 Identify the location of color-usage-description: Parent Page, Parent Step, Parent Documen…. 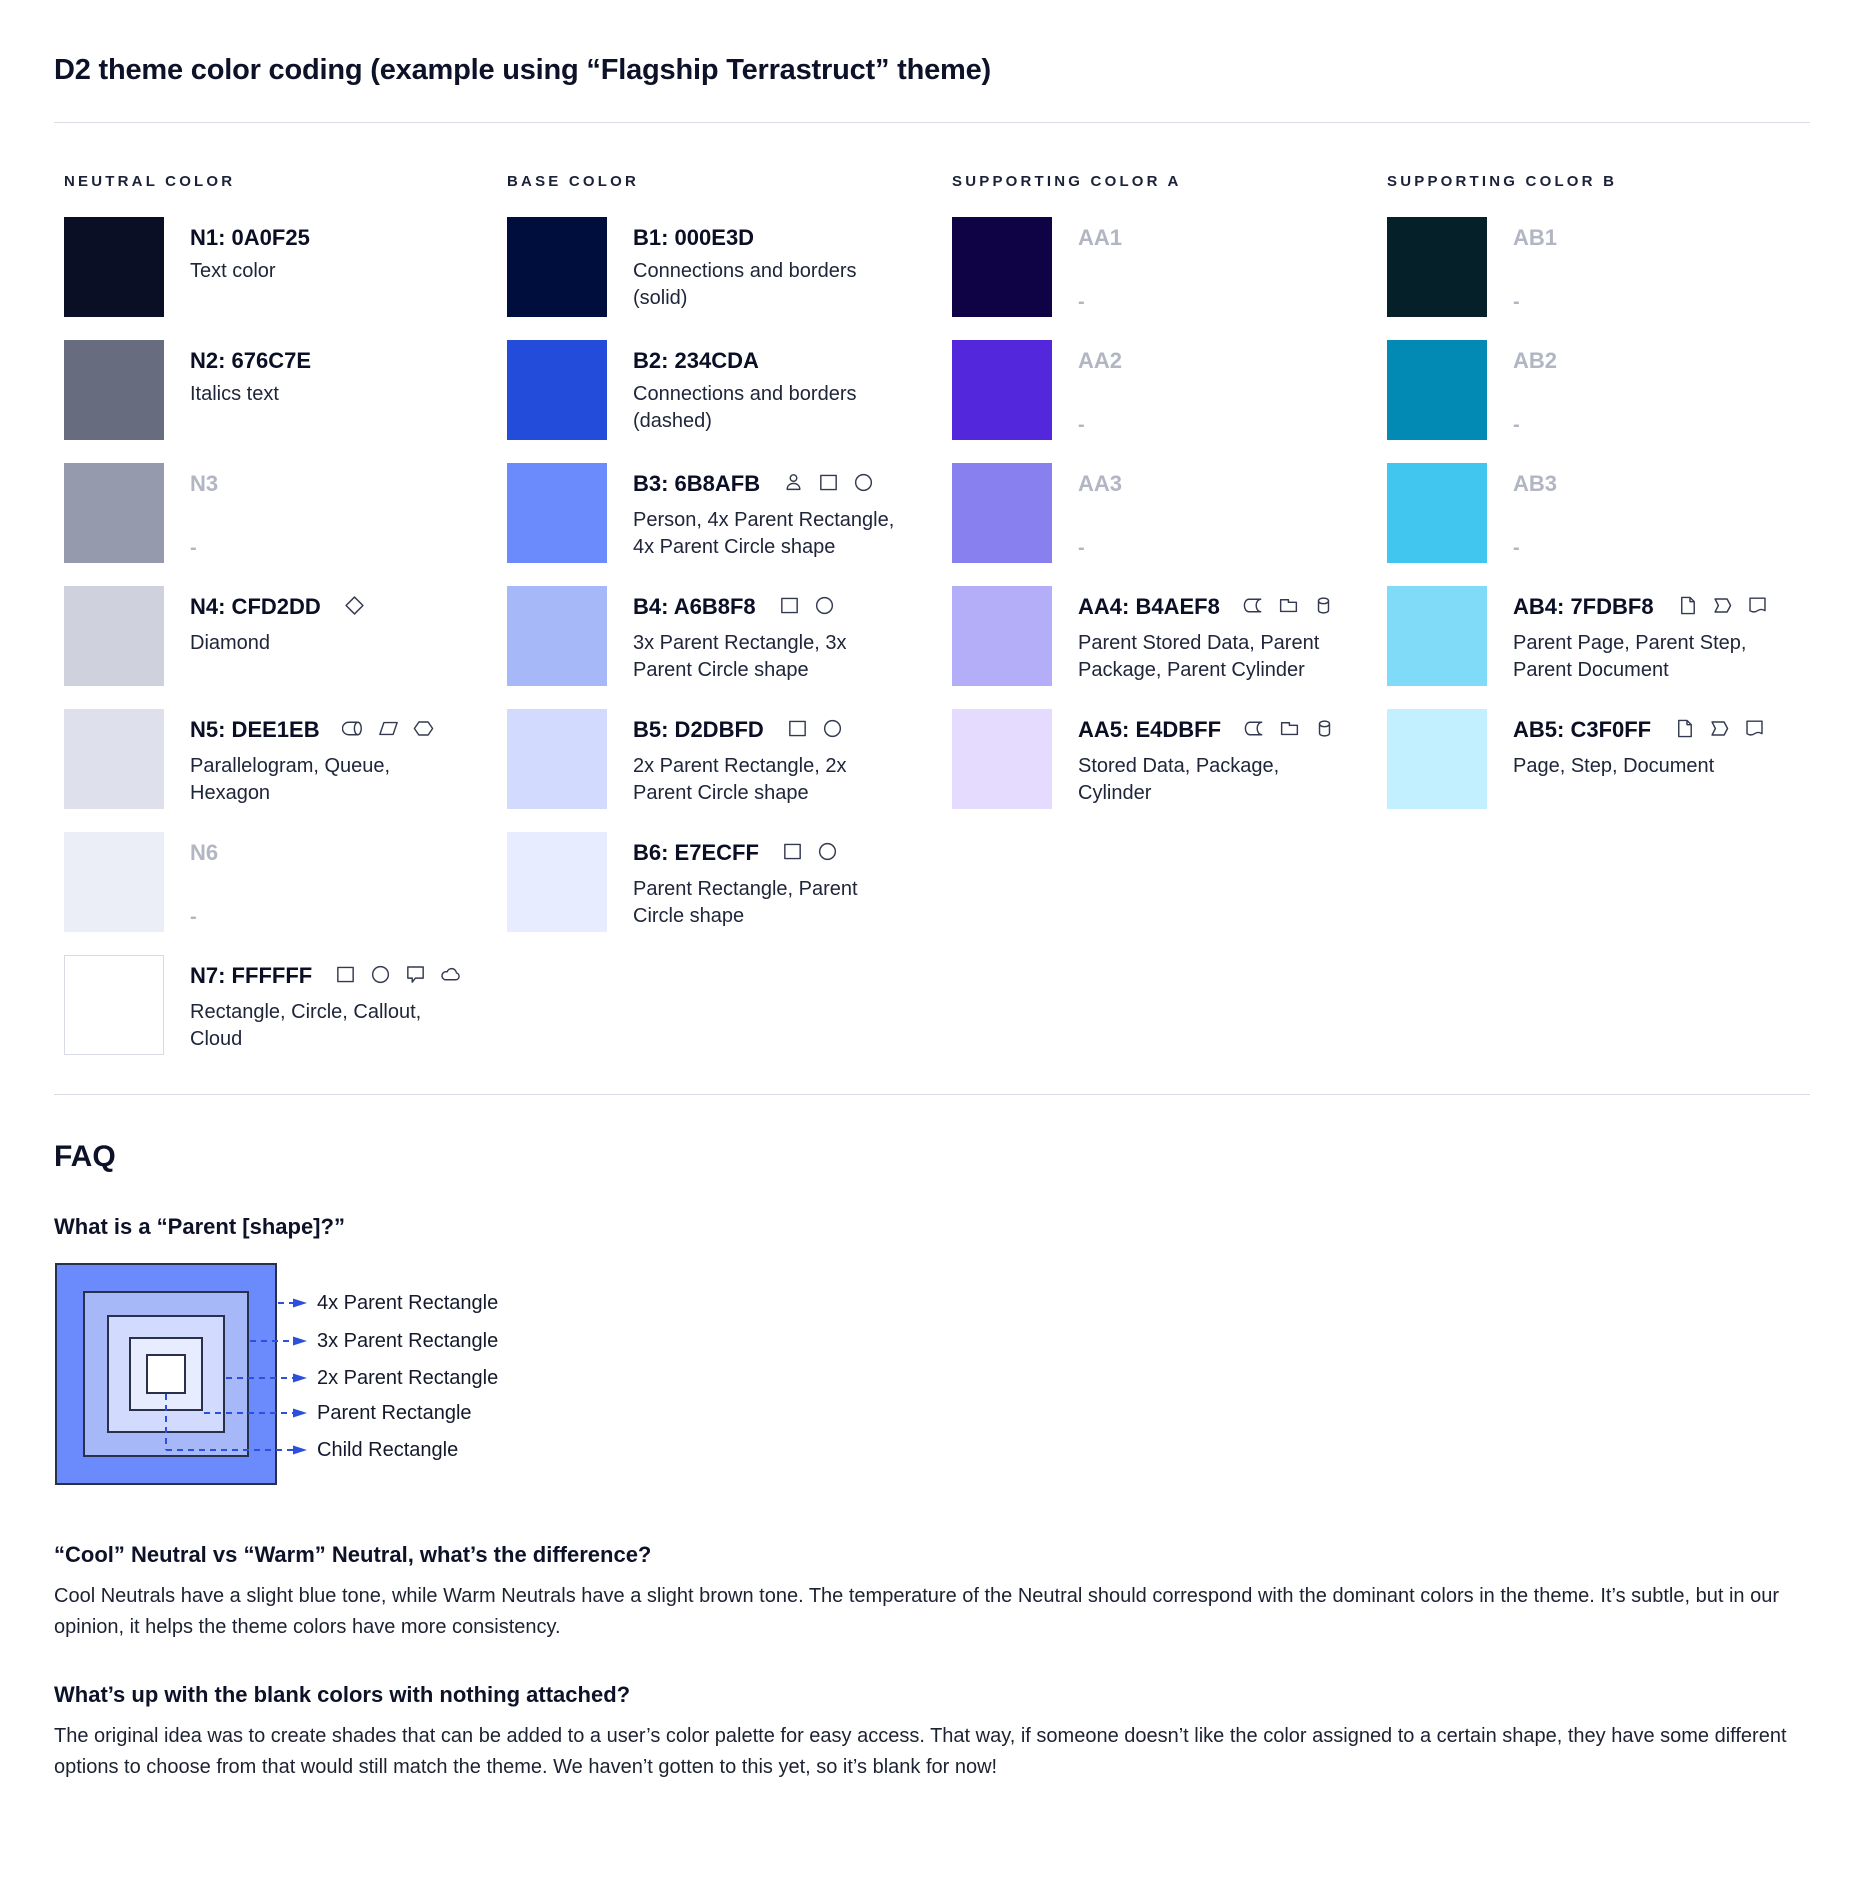
(1630, 656).